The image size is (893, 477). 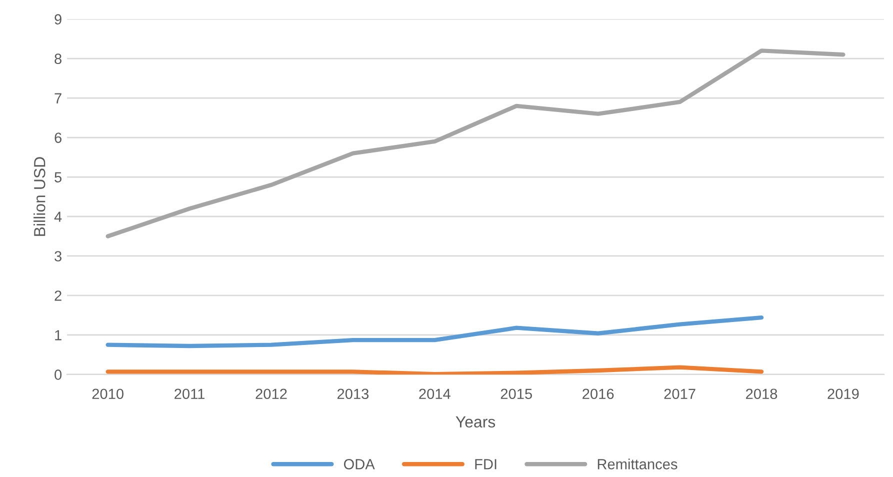 I want to click on x-axis-title: Years, so click(x=476, y=422).